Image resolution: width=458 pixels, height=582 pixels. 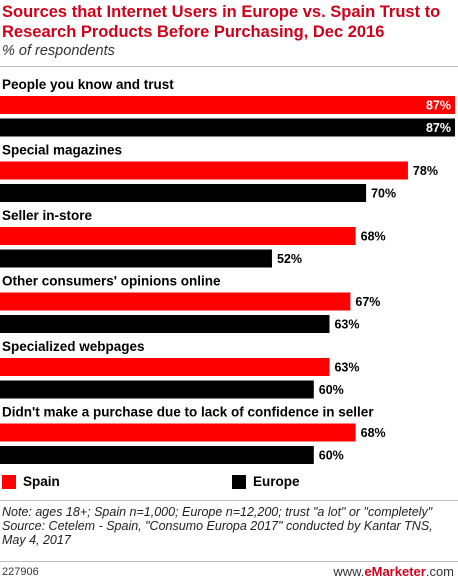 I want to click on value-label-europe-specialized-webpages: 60%, so click(x=331, y=390).